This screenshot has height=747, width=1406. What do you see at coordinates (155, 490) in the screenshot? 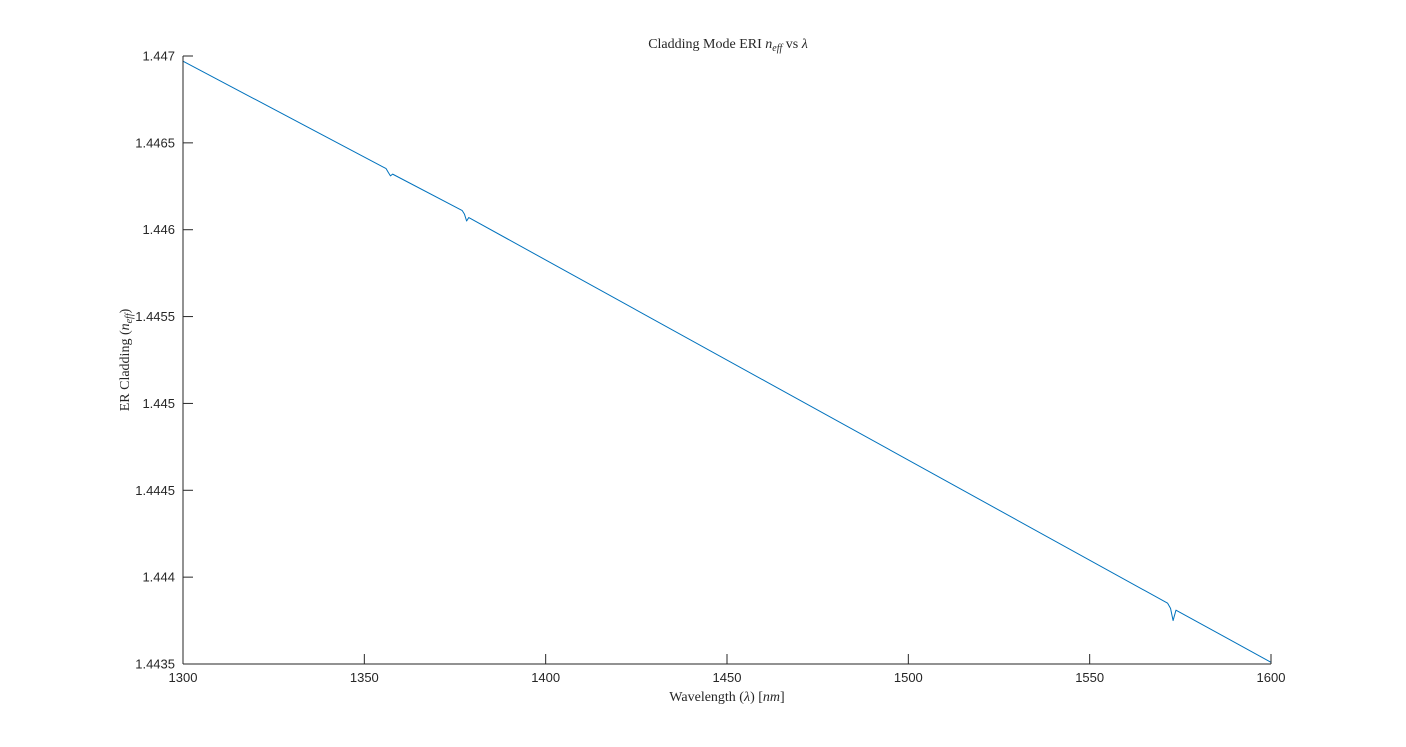
I see `y-tick-label: 1.4445` at bounding box center [155, 490].